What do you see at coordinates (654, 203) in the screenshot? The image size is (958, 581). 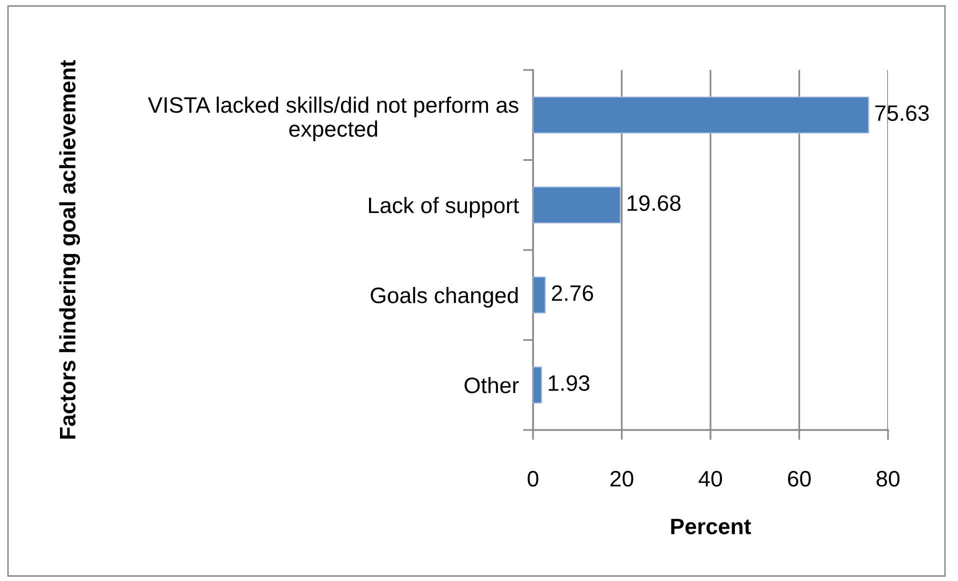 I see `data-label: 19.68` at bounding box center [654, 203].